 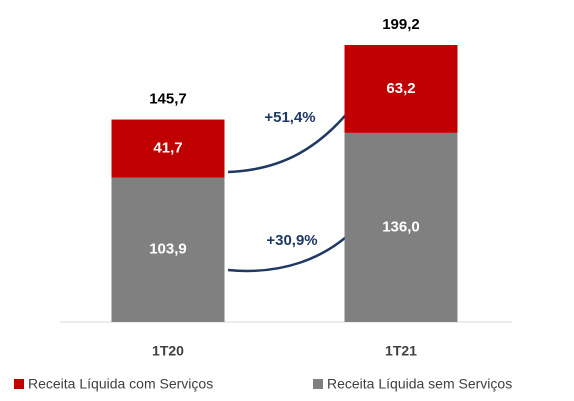 What do you see at coordinates (168, 98) in the screenshot?
I see `total-label: 145,7` at bounding box center [168, 98].